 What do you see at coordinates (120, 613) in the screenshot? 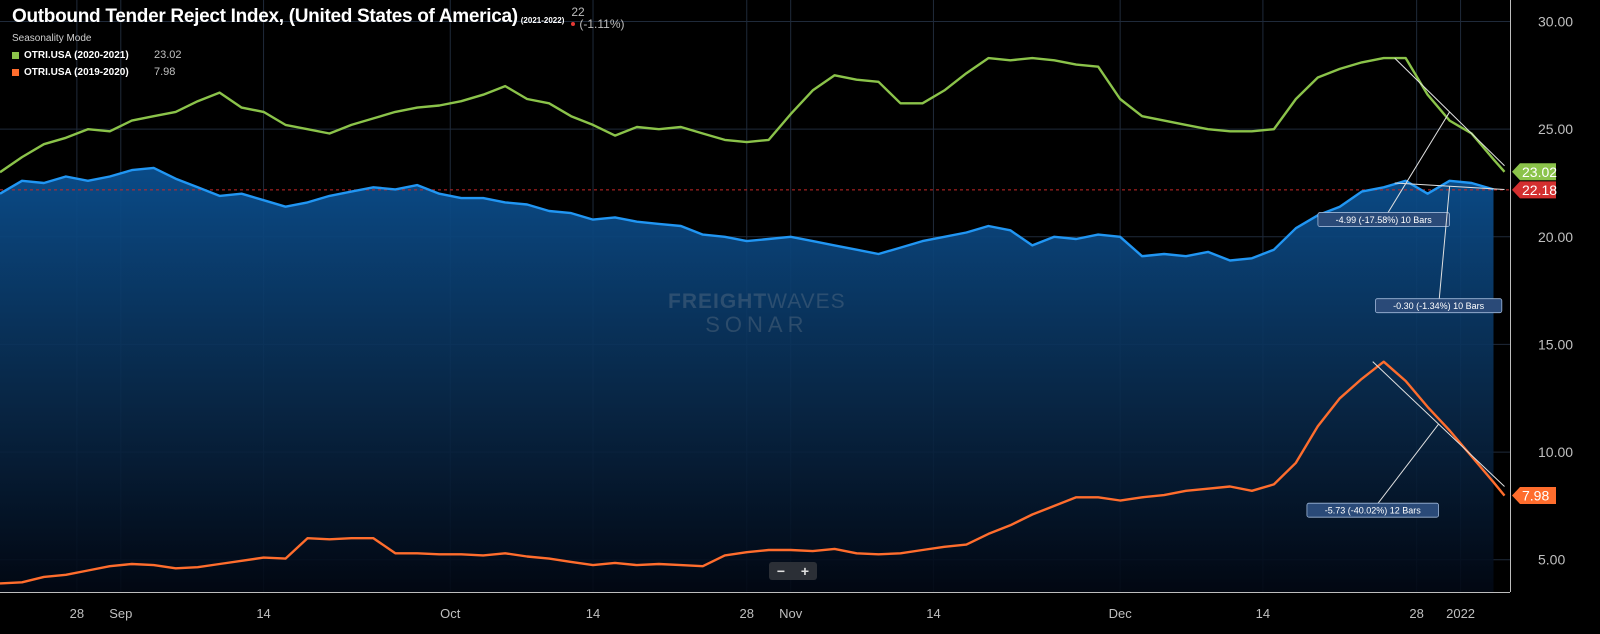
I see `x-tick-label: Sep` at bounding box center [120, 613].